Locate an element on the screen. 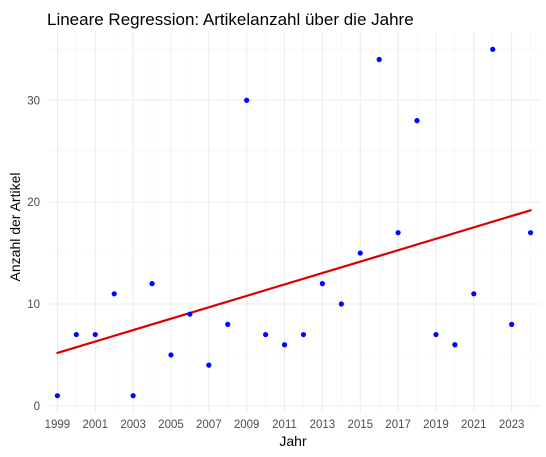 The height and width of the screenshot is (457, 546). y-axis-ticks: 0 10 20 30 is located at coordinates (33, 254).